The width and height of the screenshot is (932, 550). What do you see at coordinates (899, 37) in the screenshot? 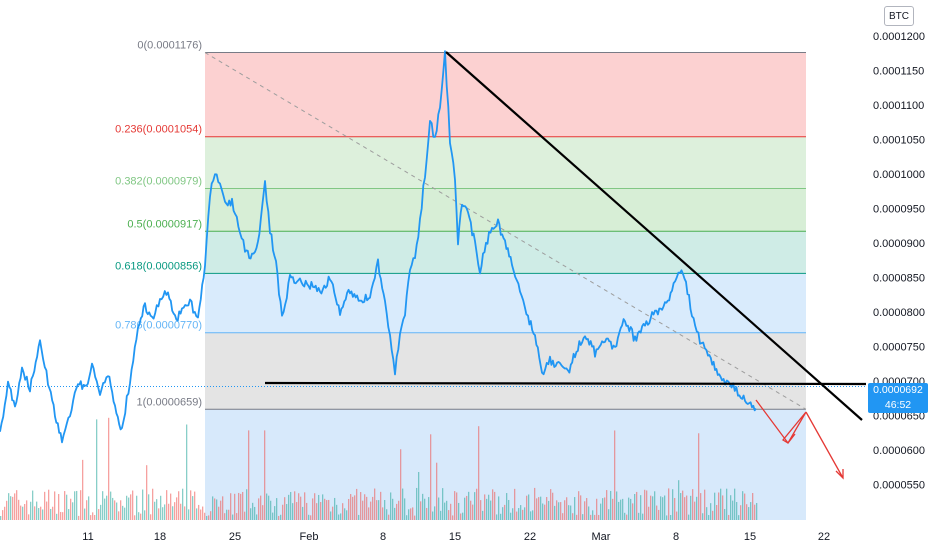
I see `price-tick-label: 0.0001200` at bounding box center [899, 37].